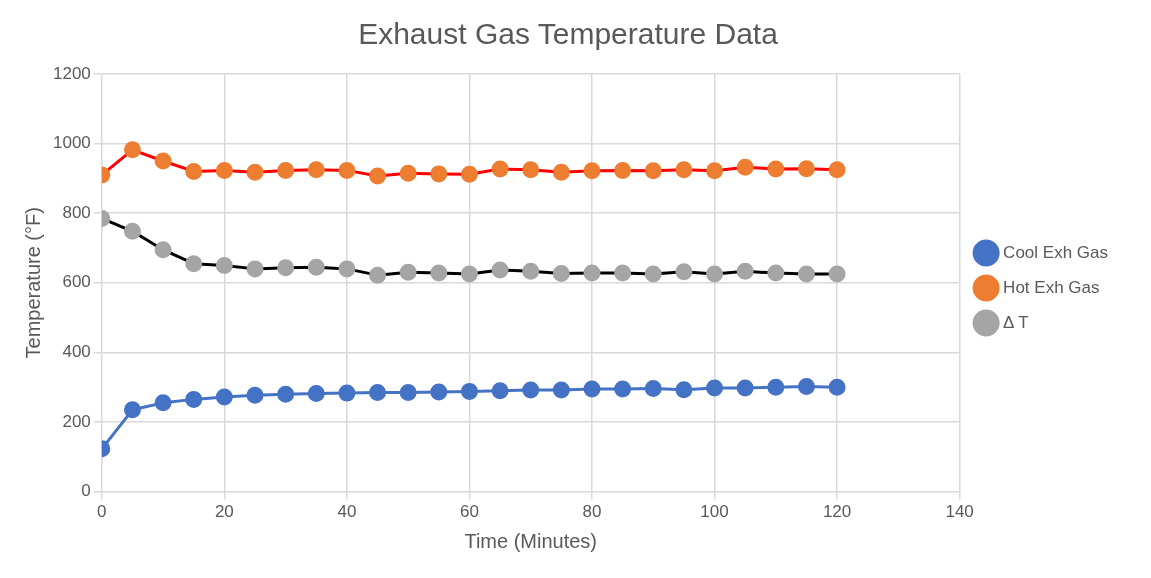 The height and width of the screenshot is (578, 1151). I want to click on x-tick-label: 140, so click(959, 512).